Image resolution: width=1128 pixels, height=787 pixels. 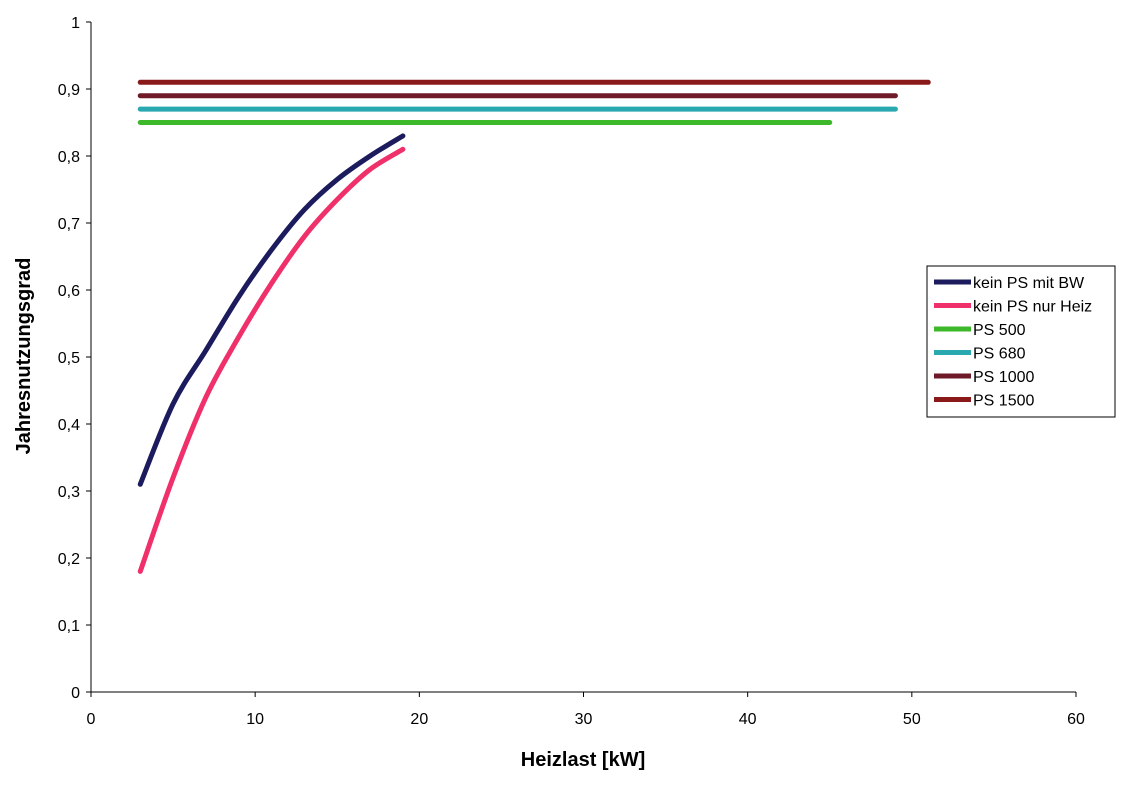 I want to click on y-tick-label: 0,3, so click(x=69, y=492).